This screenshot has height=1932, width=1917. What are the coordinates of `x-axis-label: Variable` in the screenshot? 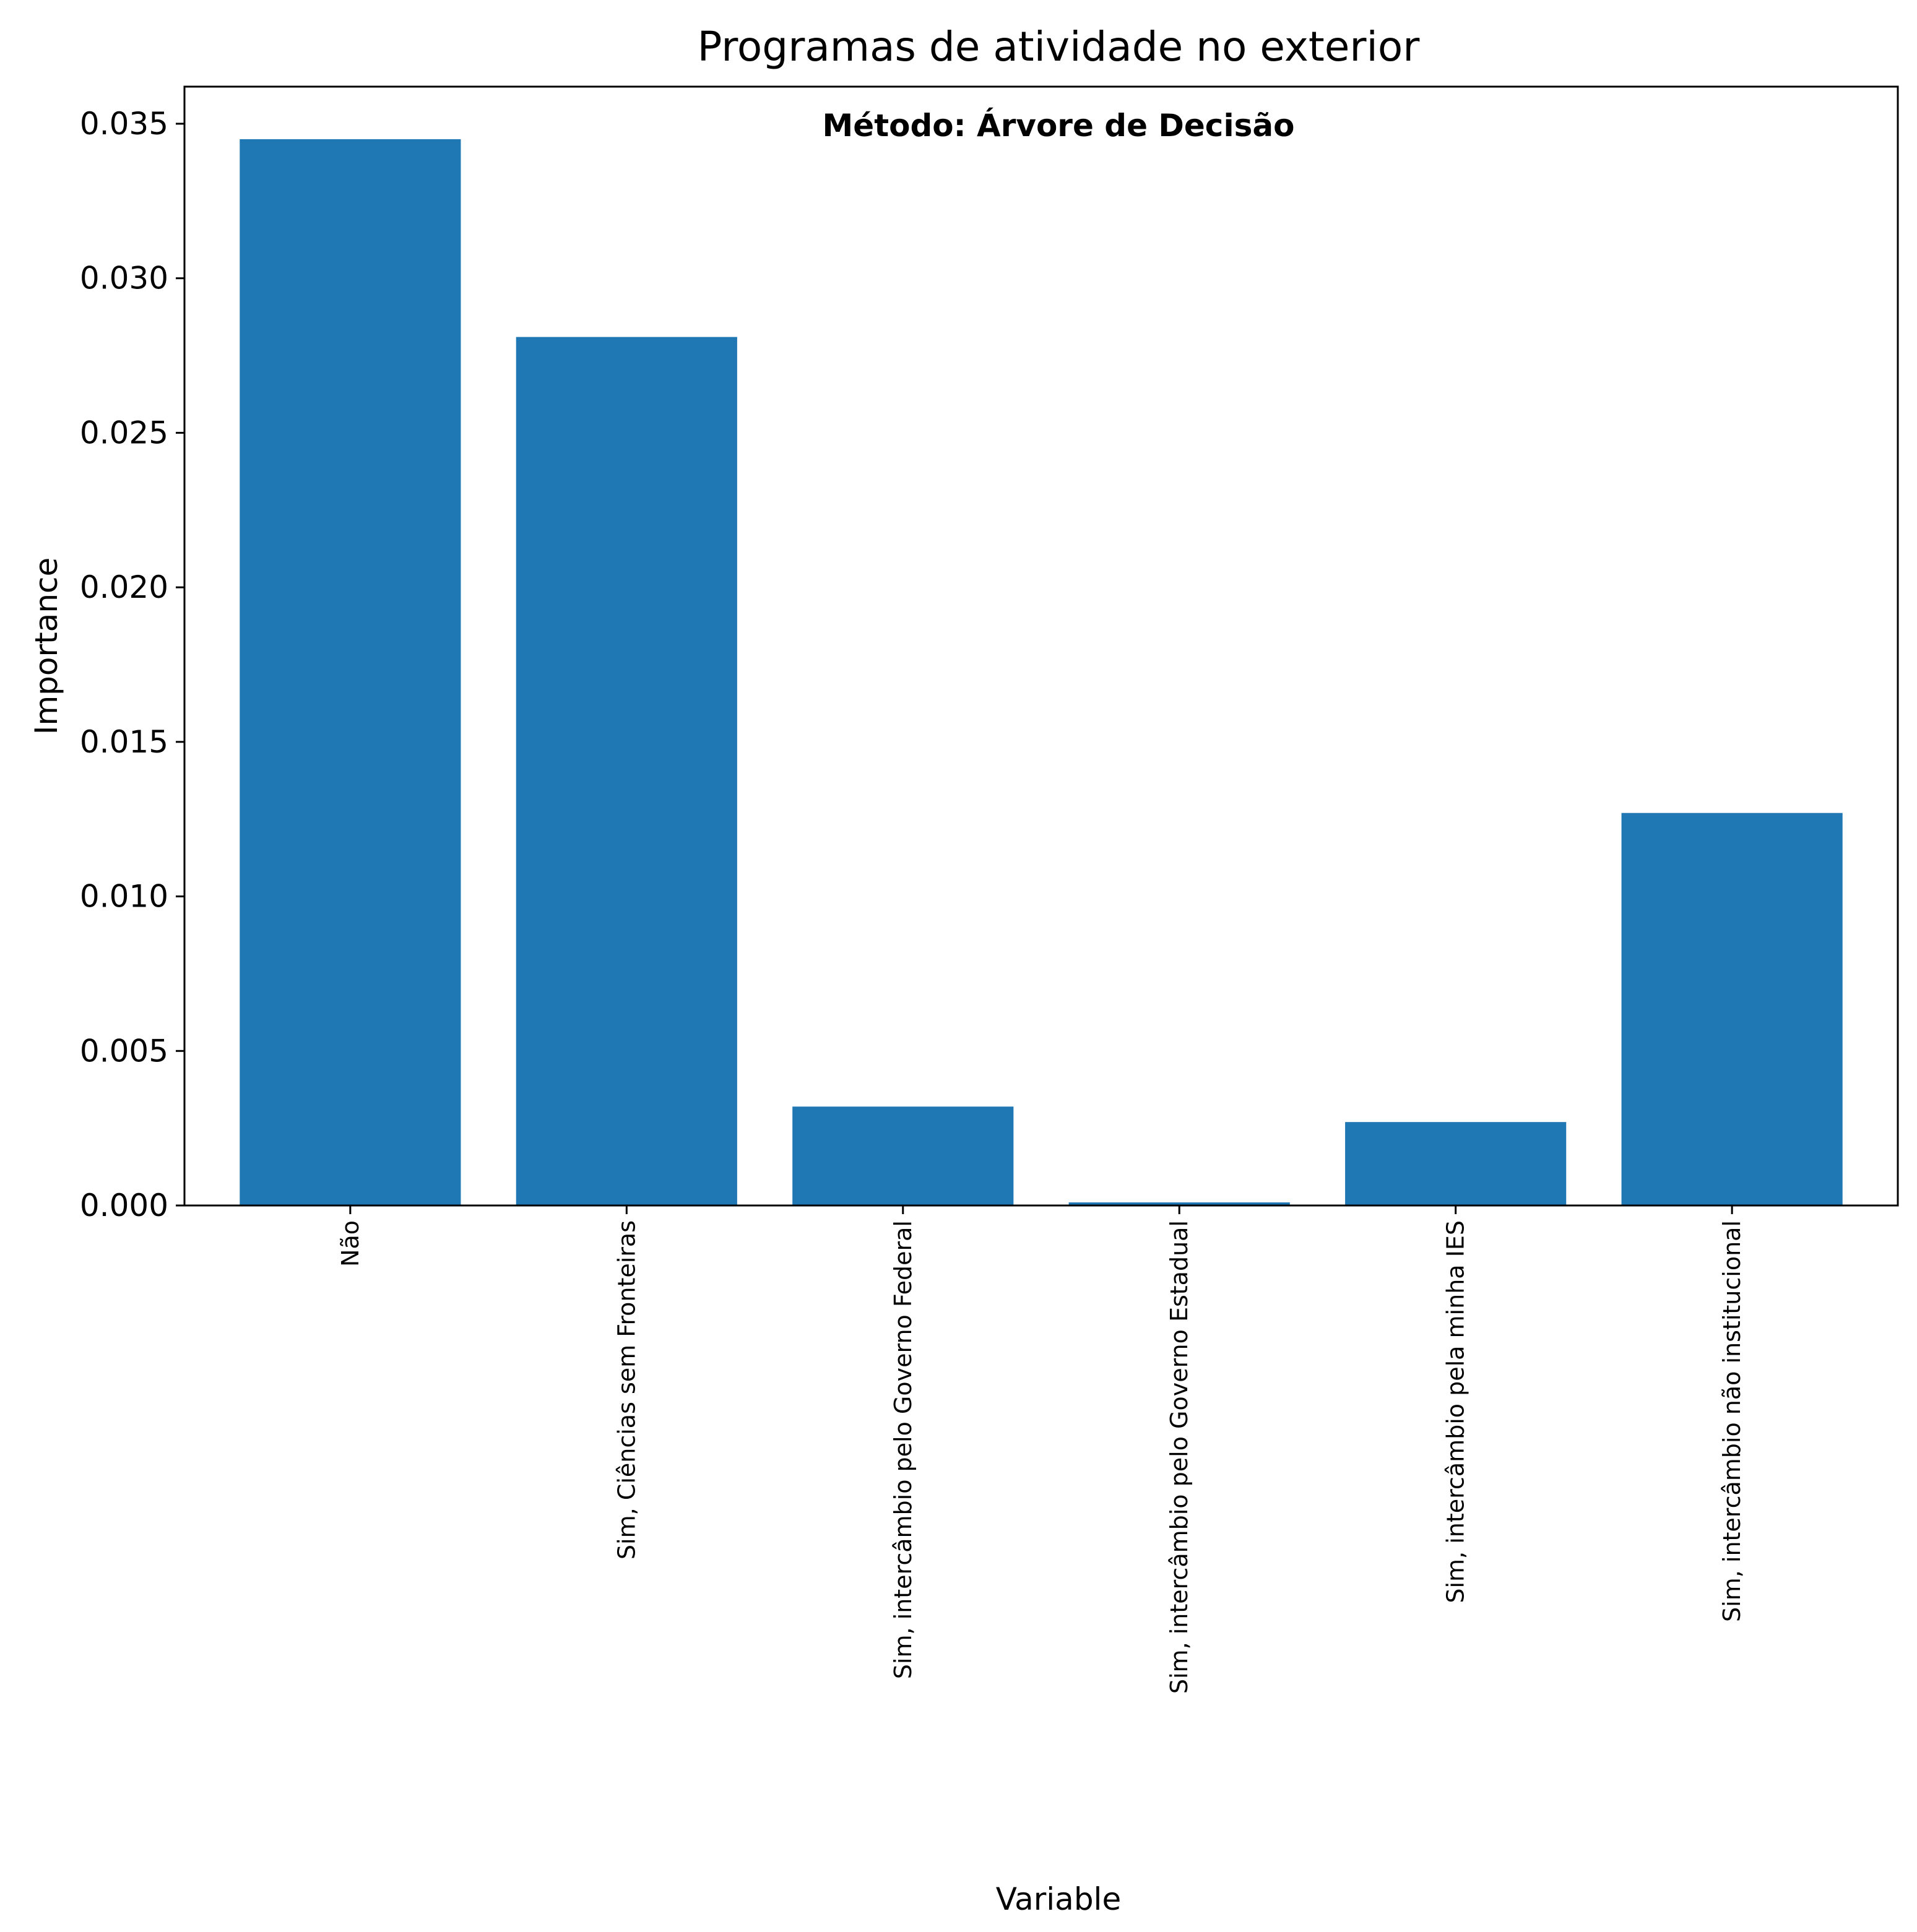 It's located at (1058, 1899).